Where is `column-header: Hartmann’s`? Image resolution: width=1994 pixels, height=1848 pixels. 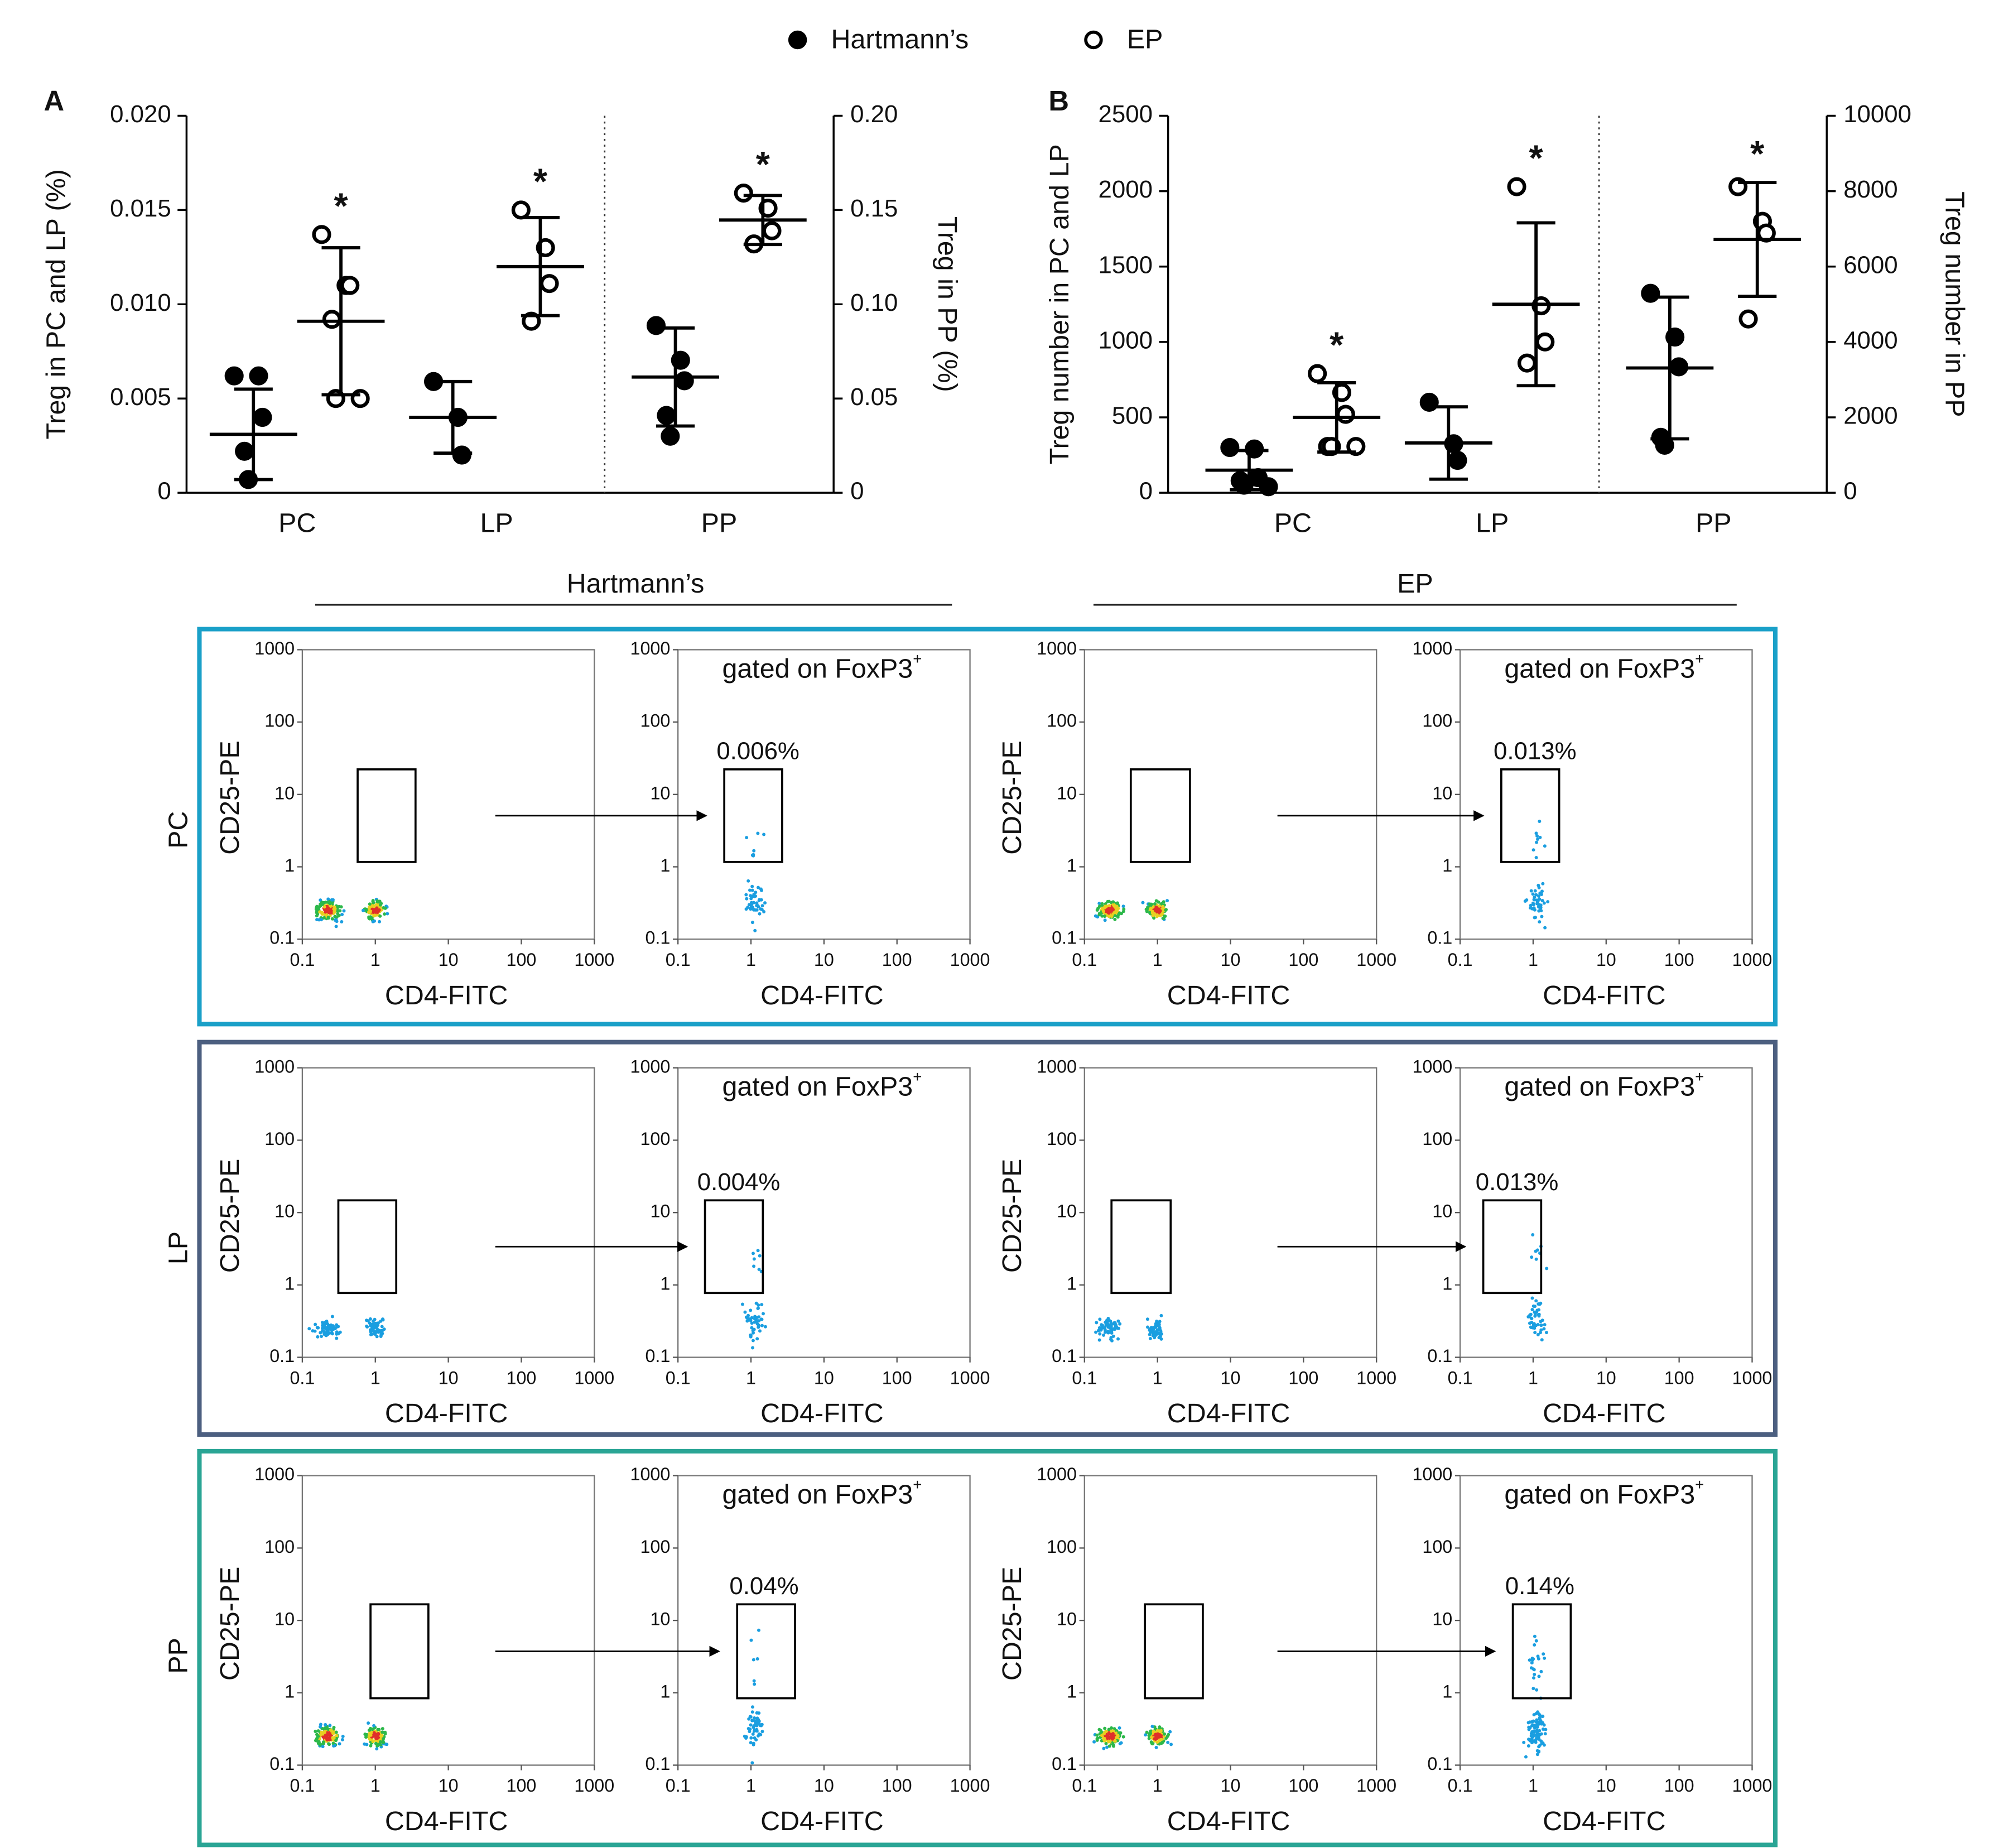 column-header: Hartmann’s is located at coordinates (636, 584).